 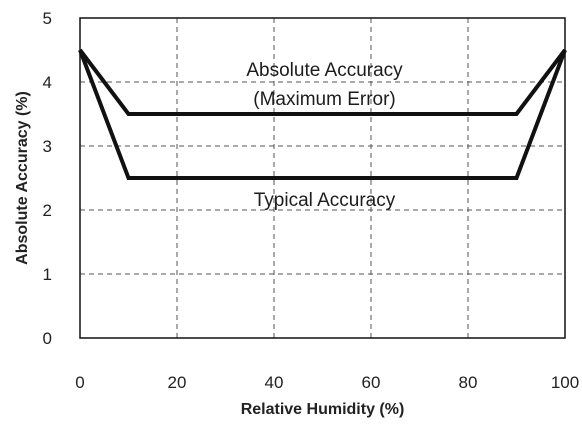 What do you see at coordinates (22, 178) in the screenshot?
I see `y-axis-title: Absolute Accuracy (%)` at bounding box center [22, 178].